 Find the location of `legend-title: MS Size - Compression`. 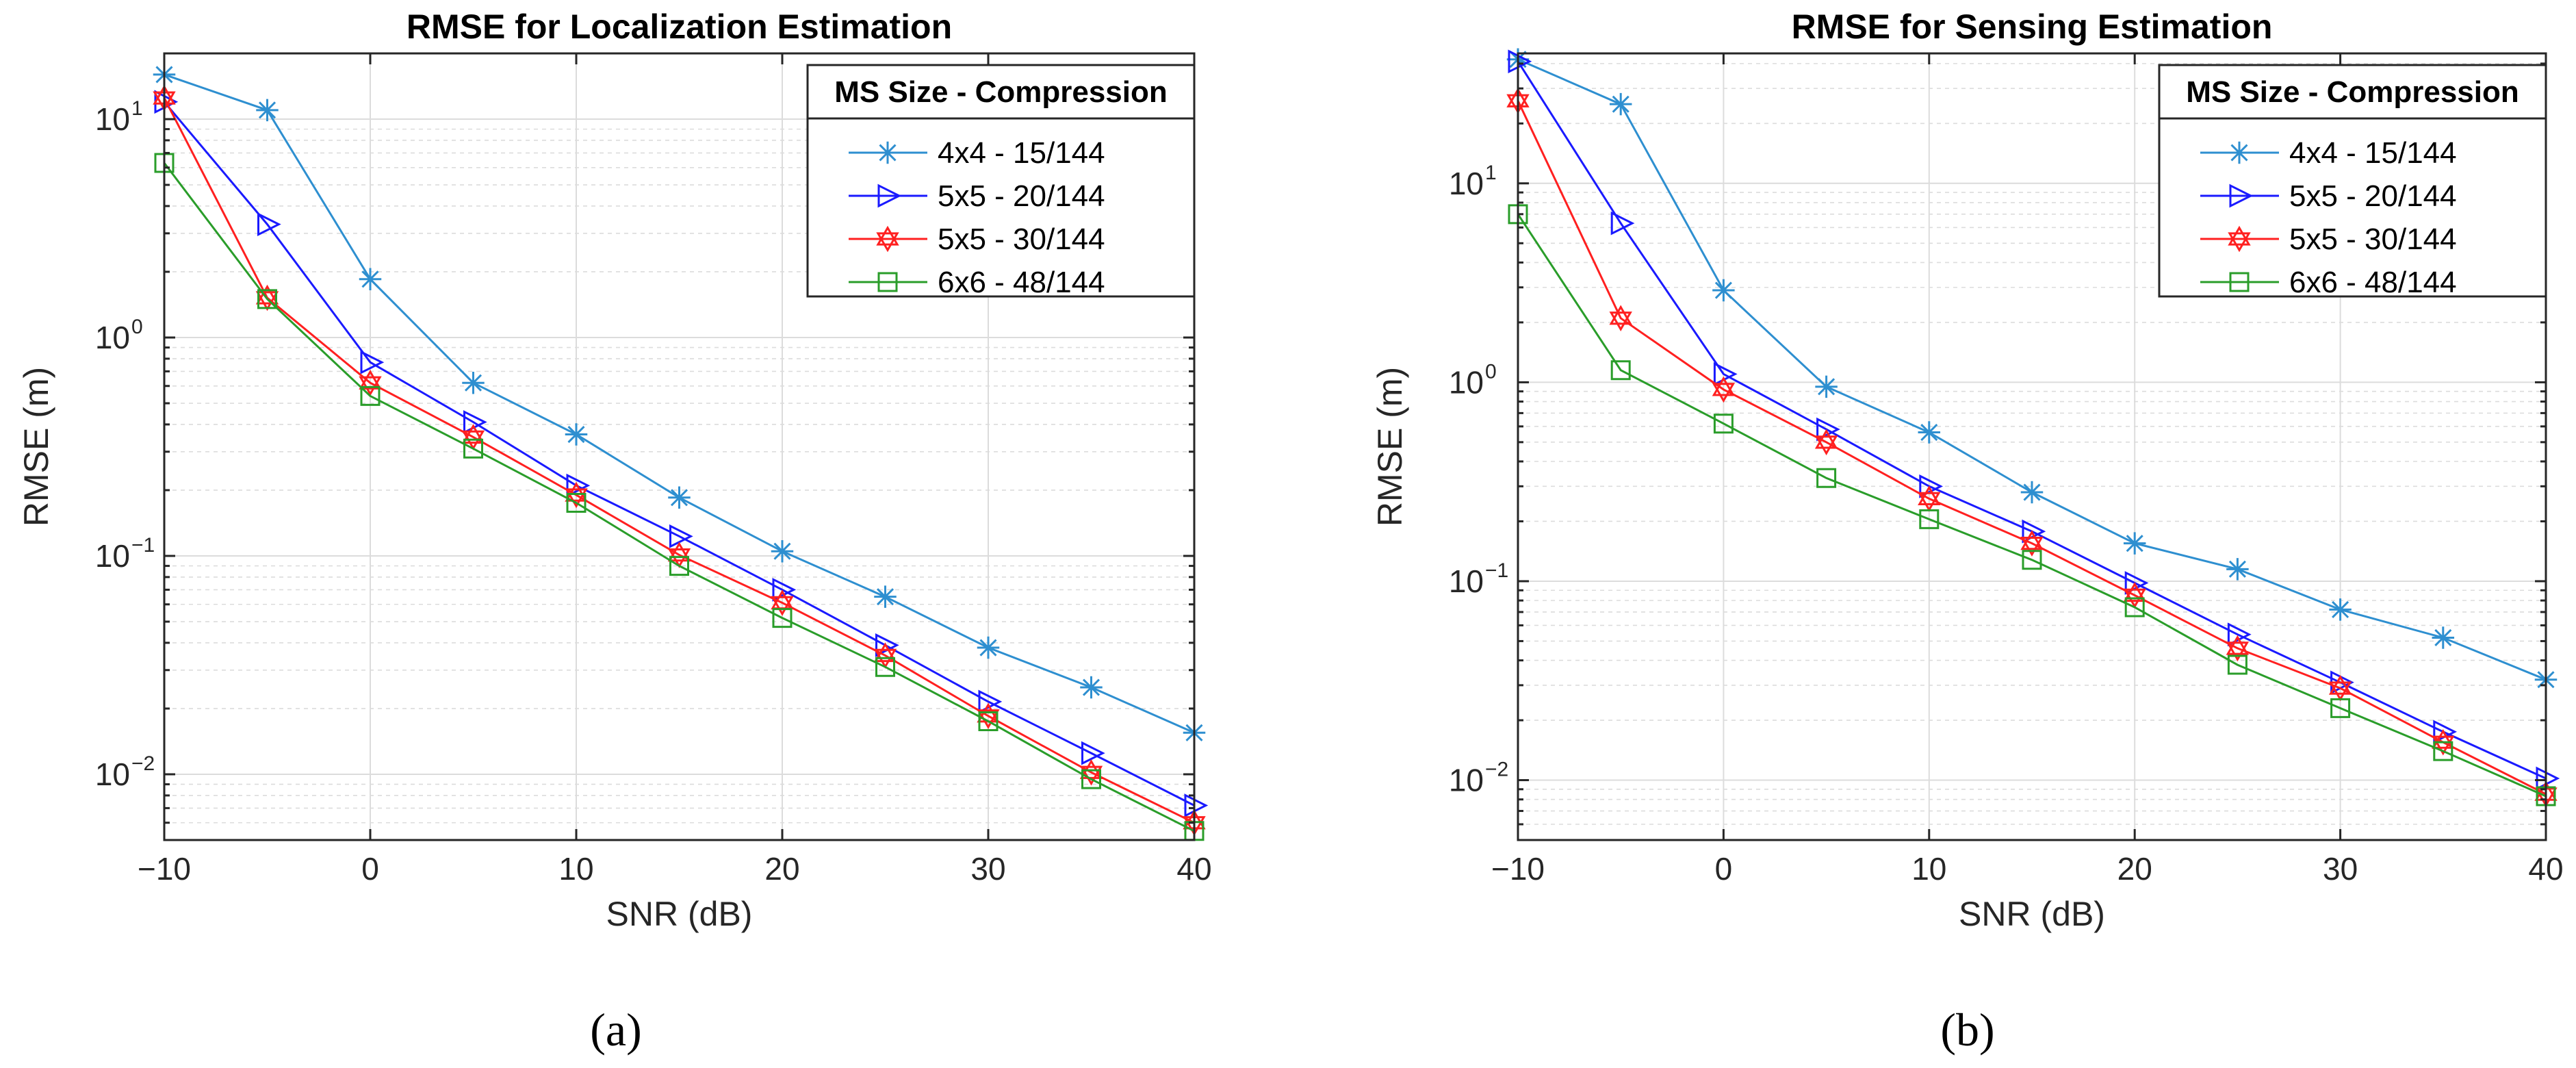

legend-title: MS Size - Compression is located at coordinates (1001, 92).